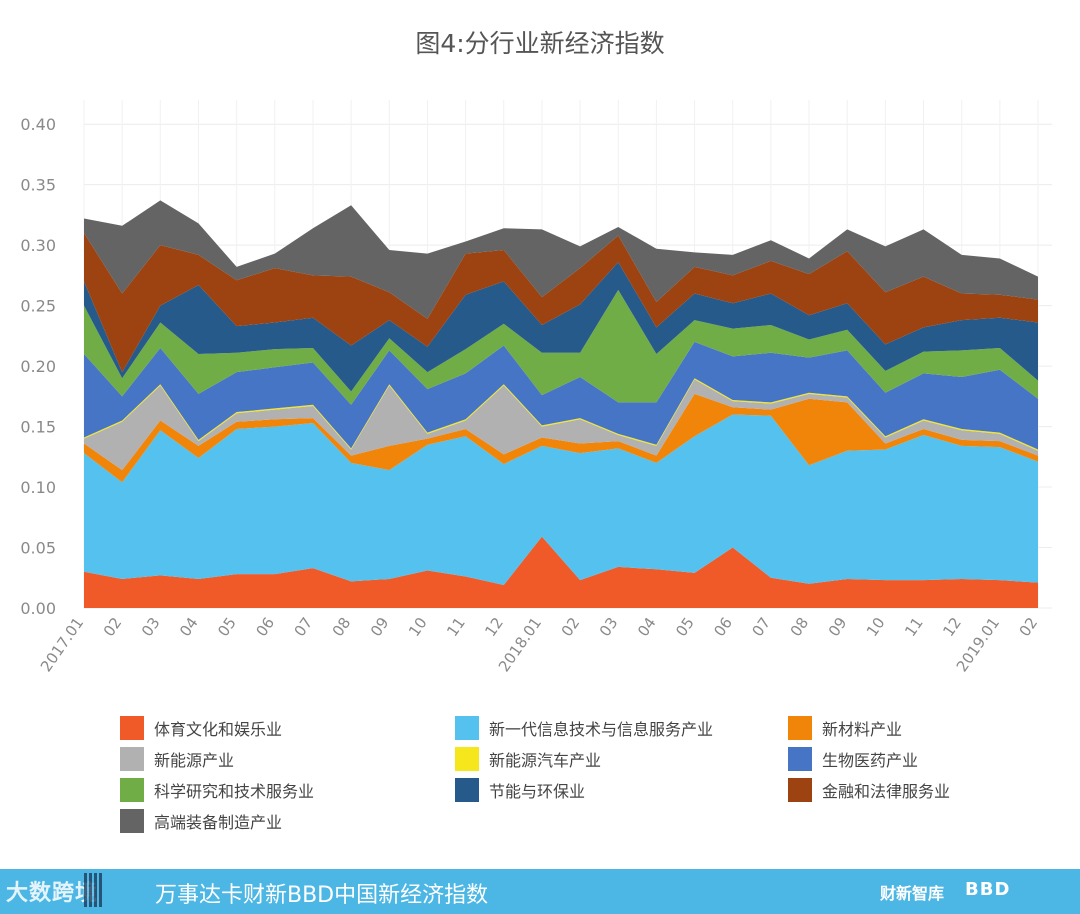  I want to click on y-tick-label-5: 0.25, so click(38, 306).